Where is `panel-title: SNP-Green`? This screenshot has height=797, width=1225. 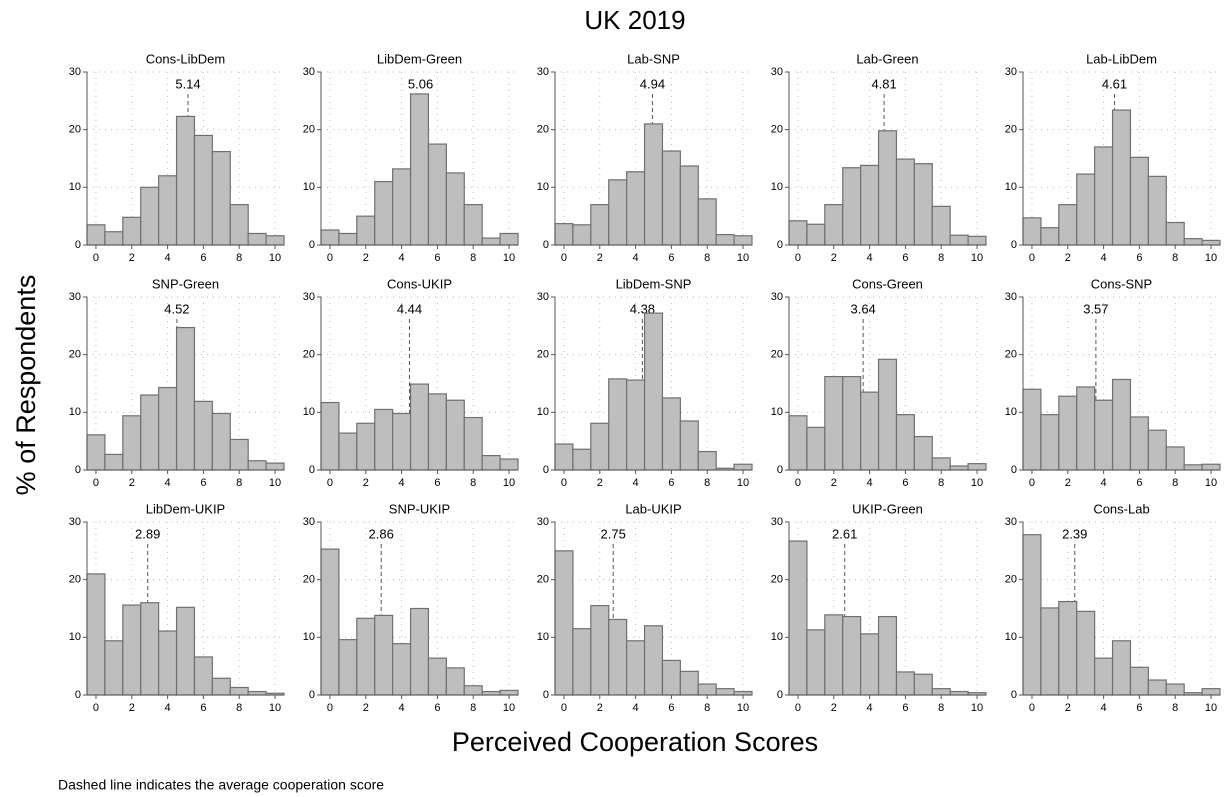 panel-title: SNP-Green is located at coordinates (185, 283).